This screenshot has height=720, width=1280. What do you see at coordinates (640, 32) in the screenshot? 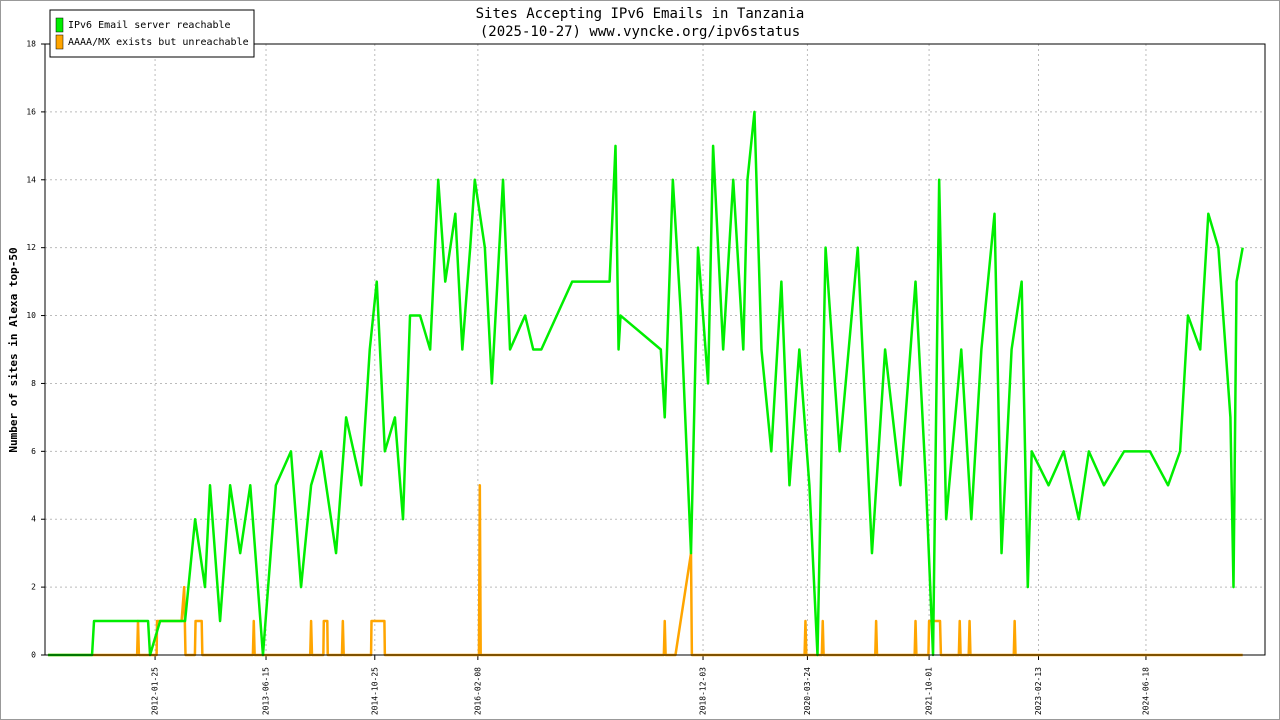
I see `chart-subtitle: (2025-10-27) www.vyncke.org/ipv6status` at bounding box center [640, 32].